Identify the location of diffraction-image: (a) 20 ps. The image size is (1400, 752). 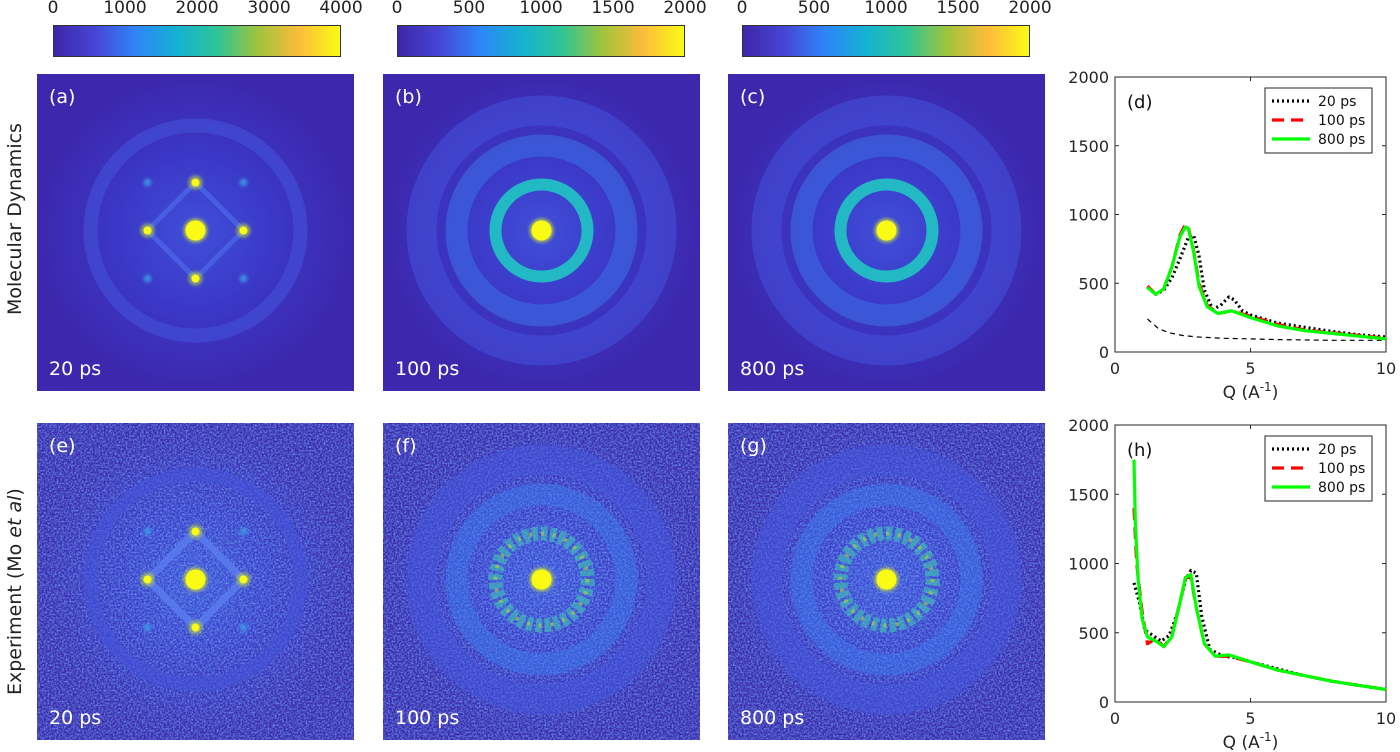
(195, 232).